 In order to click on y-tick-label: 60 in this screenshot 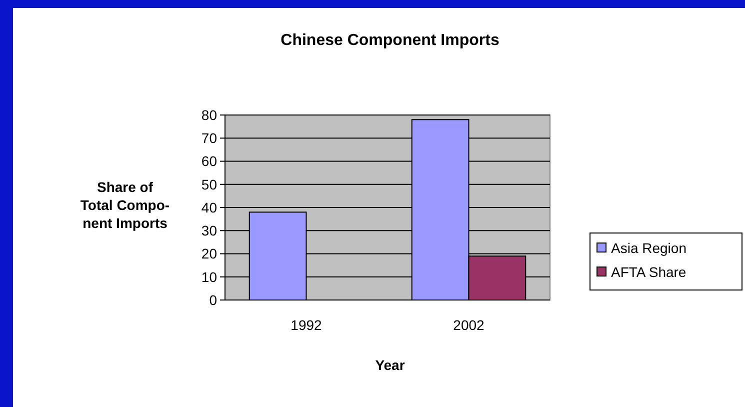, I will do `click(209, 161)`.